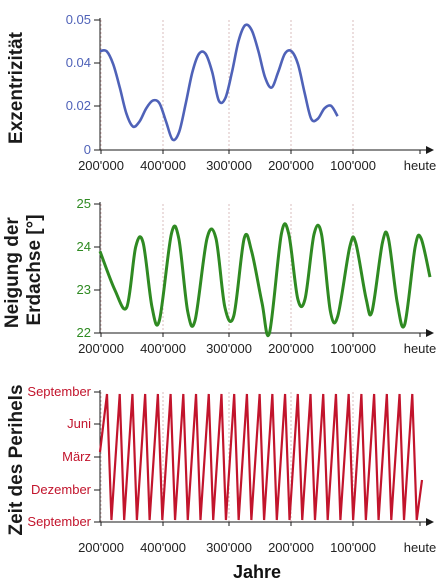 This screenshot has height=584, width=438. What do you see at coordinates (163, 547) in the screenshot?
I see `perihelion-x-tick-label: 400'000` at bounding box center [163, 547].